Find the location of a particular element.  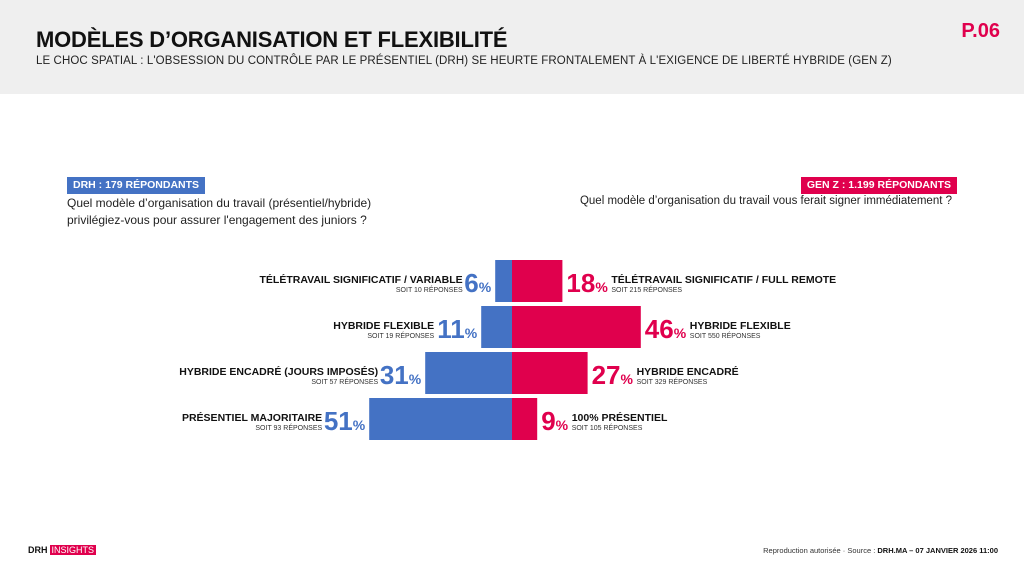

genz-value-3: 27% is located at coordinates (613, 375).